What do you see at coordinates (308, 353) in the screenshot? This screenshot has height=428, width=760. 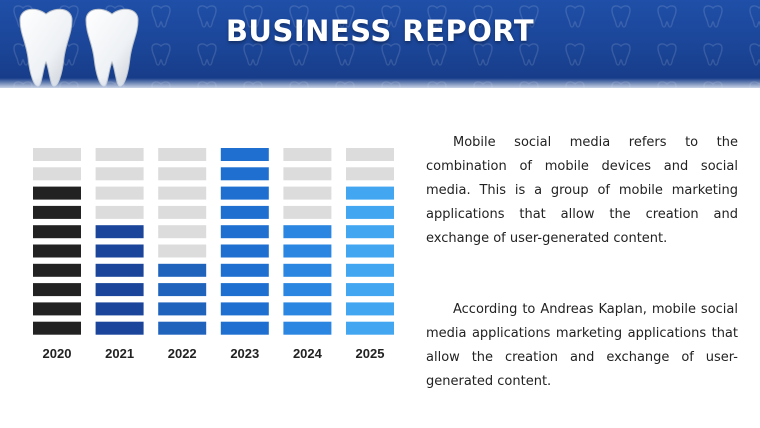 I see `x-tick-label: 2024` at bounding box center [308, 353].